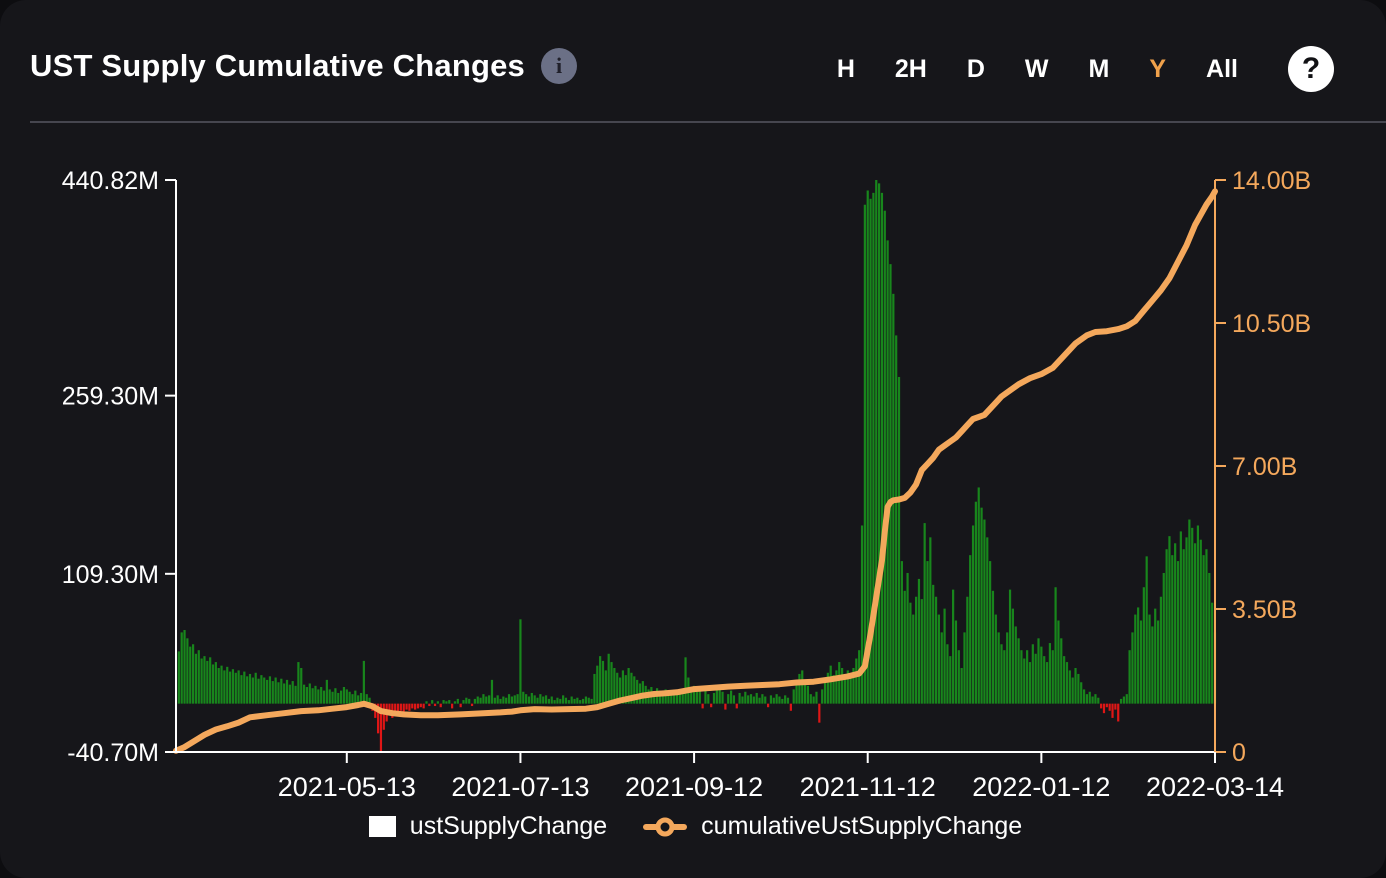  What do you see at coordinates (110, 575) in the screenshot?
I see `svg-text: 109.30M` at bounding box center [110, 575].